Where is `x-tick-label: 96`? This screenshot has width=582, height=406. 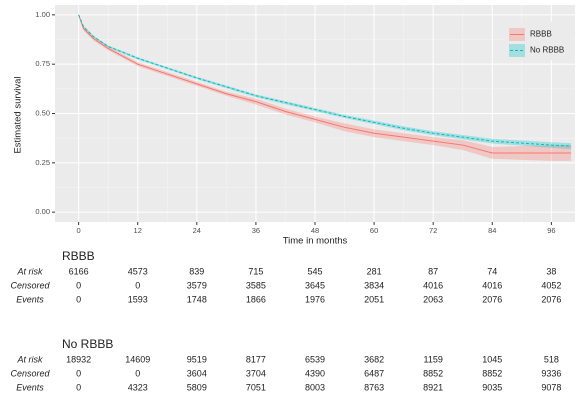 x-tick-label: 96 is located at coordinates (551, 230).